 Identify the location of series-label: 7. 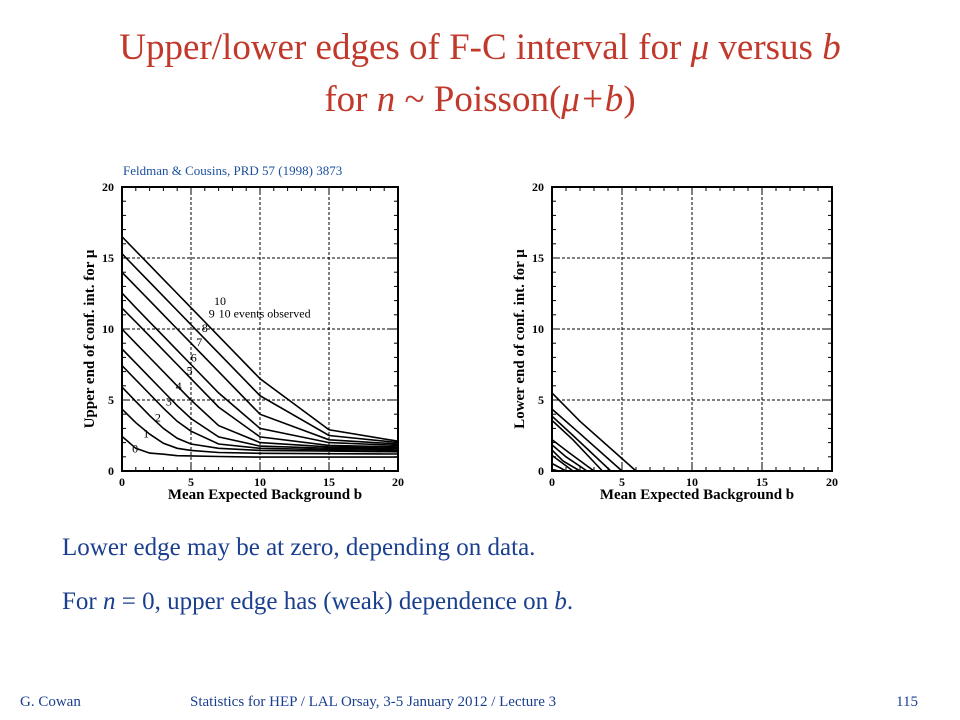
(199, 342).